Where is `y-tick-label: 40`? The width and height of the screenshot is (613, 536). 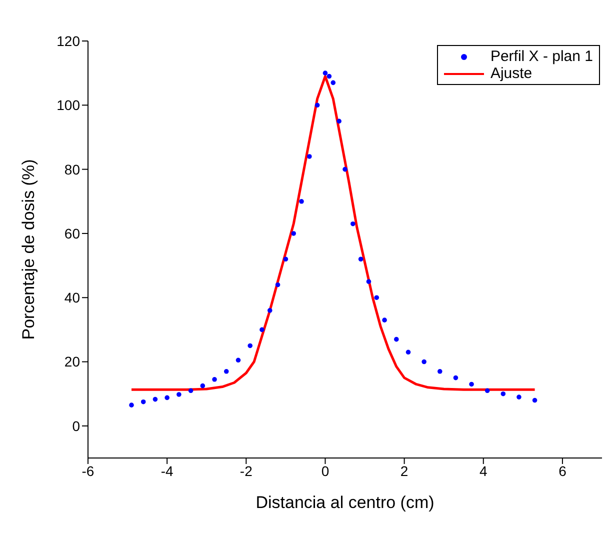 y-tick-label: 40 is located at coordinates (72, 298).